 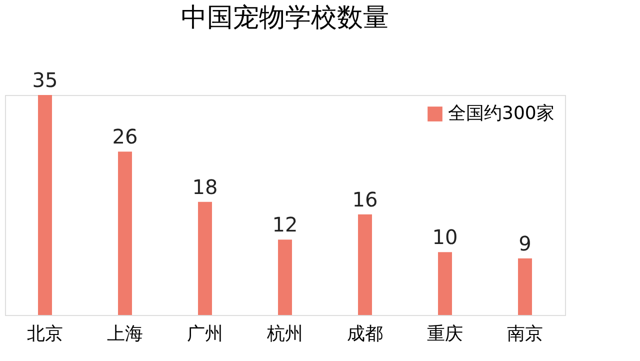 I want to click on x-tick-label: 北京, so click(x=45, y=334).